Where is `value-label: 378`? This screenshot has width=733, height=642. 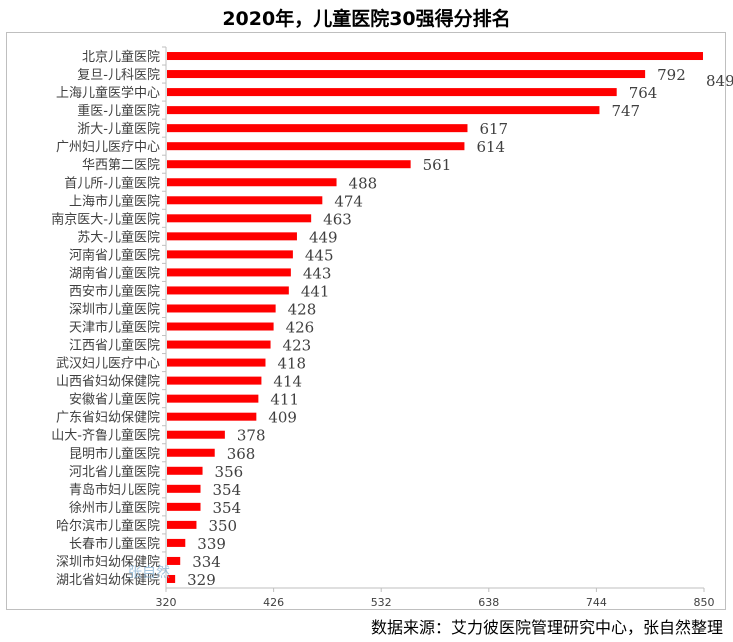 value-label: 378 is located at coordinates (251, 436).